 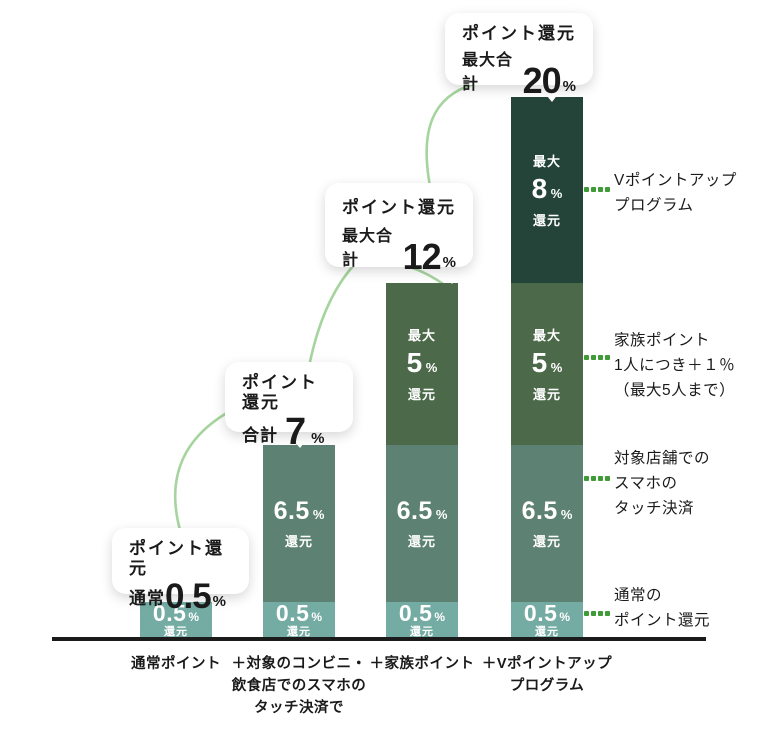 What do you see at coordinates (399, 229) in the screenshot?
I see `callout-bubble-max-12: ポイント還元 最大合計 12 %` at bounding box center [399, 229].